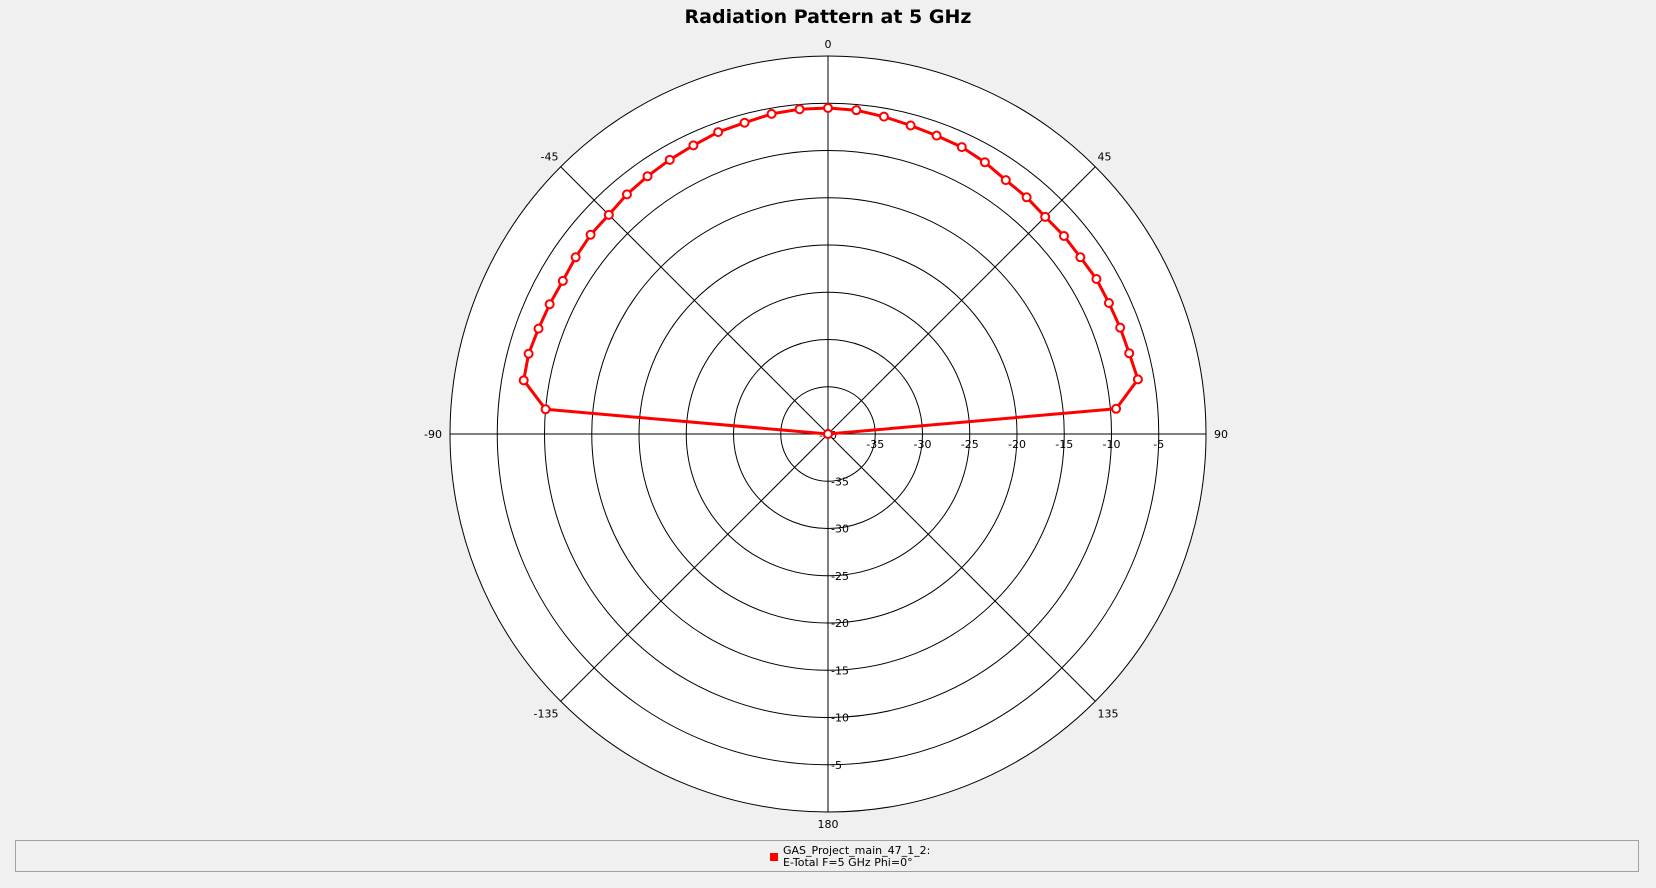 The image size is (1656, 888). Describe the element at coordinates (1221, 434) in the screenshot. I see `angle-label-90: 90` at that location.